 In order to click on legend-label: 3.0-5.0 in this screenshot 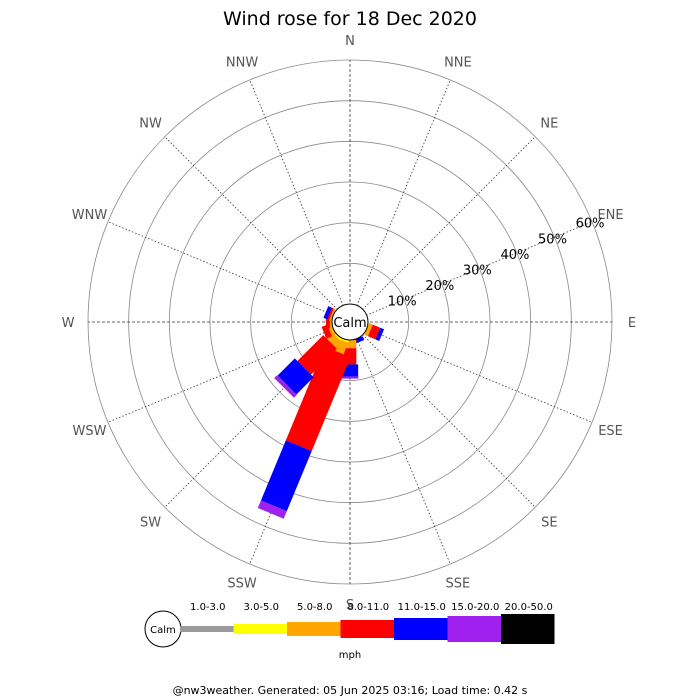, I will do `click(261, 607)`.